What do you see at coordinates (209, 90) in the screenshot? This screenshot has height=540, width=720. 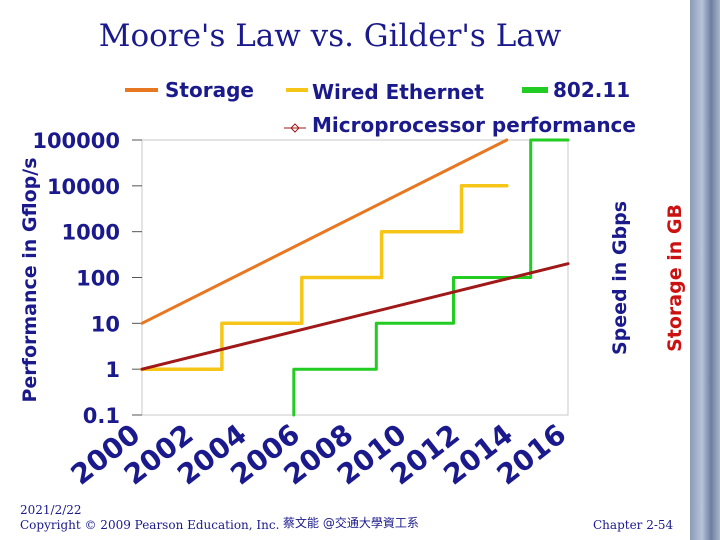 I see `legend-label-storage: Storage` at bounding box center [209, 90].